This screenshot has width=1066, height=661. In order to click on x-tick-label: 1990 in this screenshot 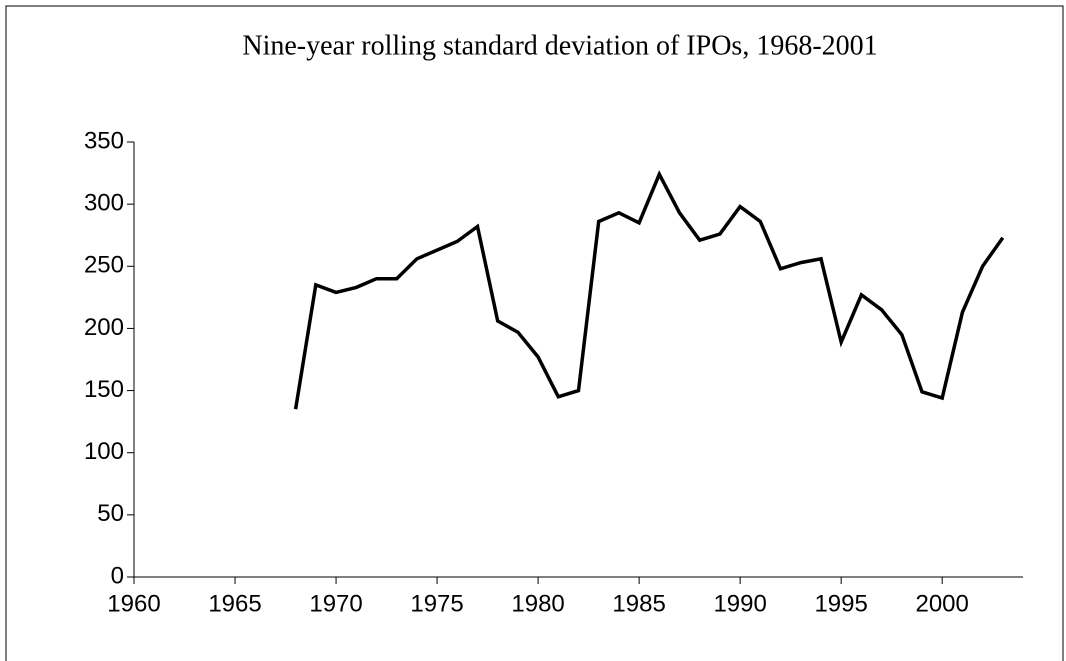, I will do `click(739, 603)`.